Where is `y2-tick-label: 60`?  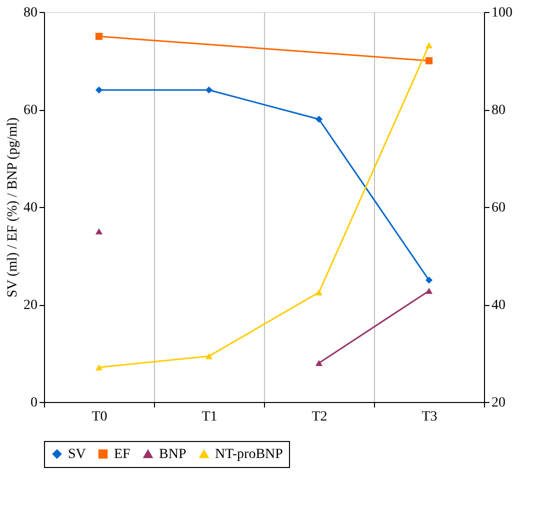
y2-tick-label: 60 is located at coordinates (499, 208).